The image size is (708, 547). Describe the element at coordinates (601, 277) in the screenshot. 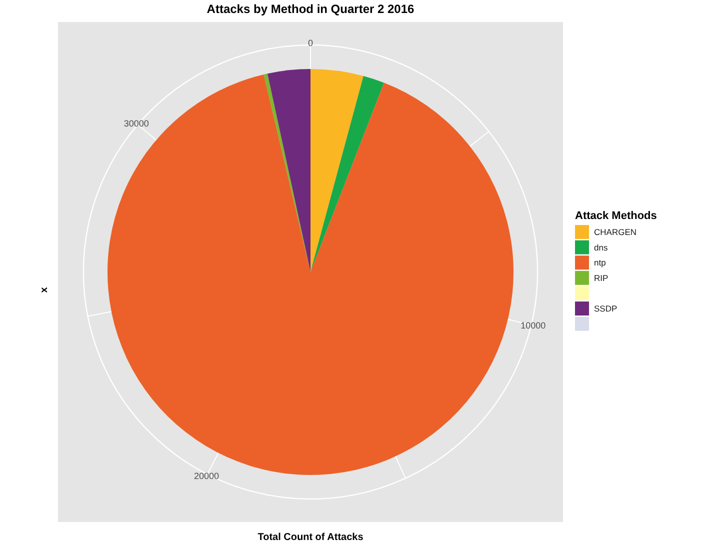

I see `legend-label: RIP` at that location.